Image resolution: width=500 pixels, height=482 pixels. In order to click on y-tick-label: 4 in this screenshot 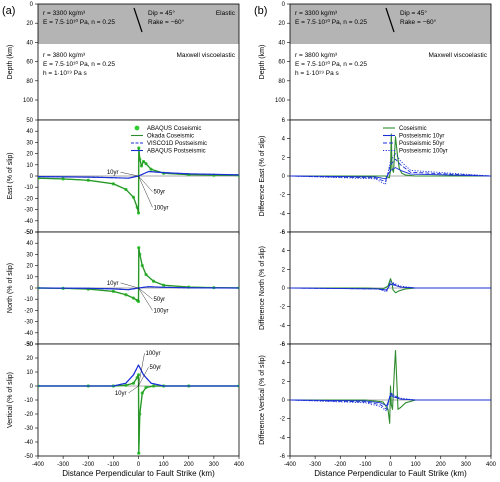, I will do `click(284, 364)`.